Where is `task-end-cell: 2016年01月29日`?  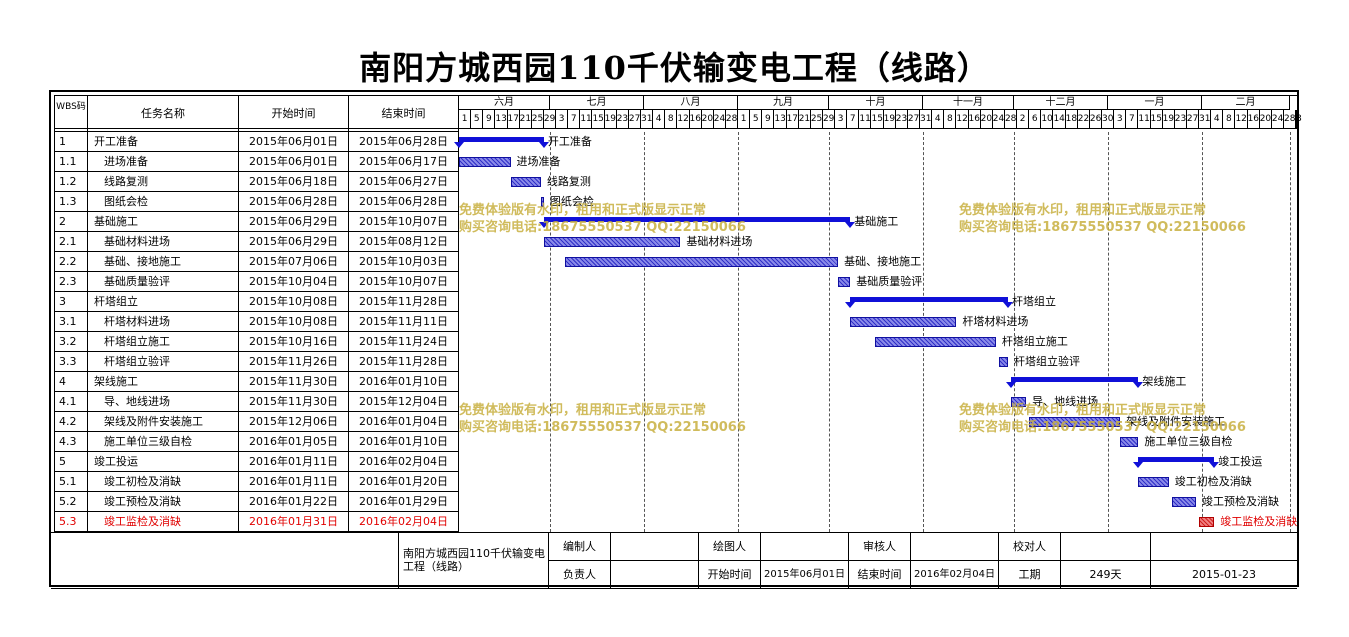 task-end-cell: 2016年01月29日 is located at coordinates (404, 502).